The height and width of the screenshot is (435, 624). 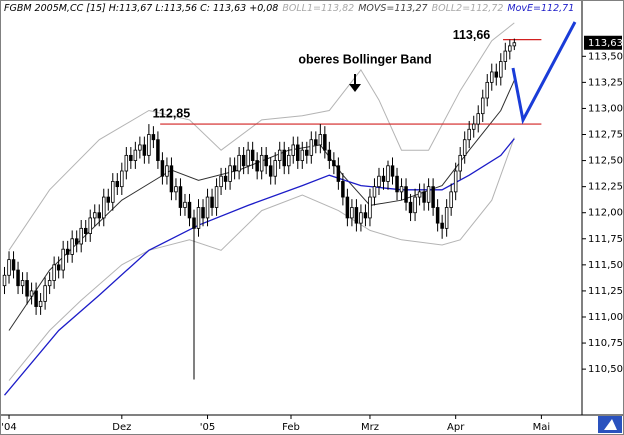 What do you see at coordinates (605, 56) in the screenshot?
I see `y-tick-label: 113,50` at bounding box center [605, 56].